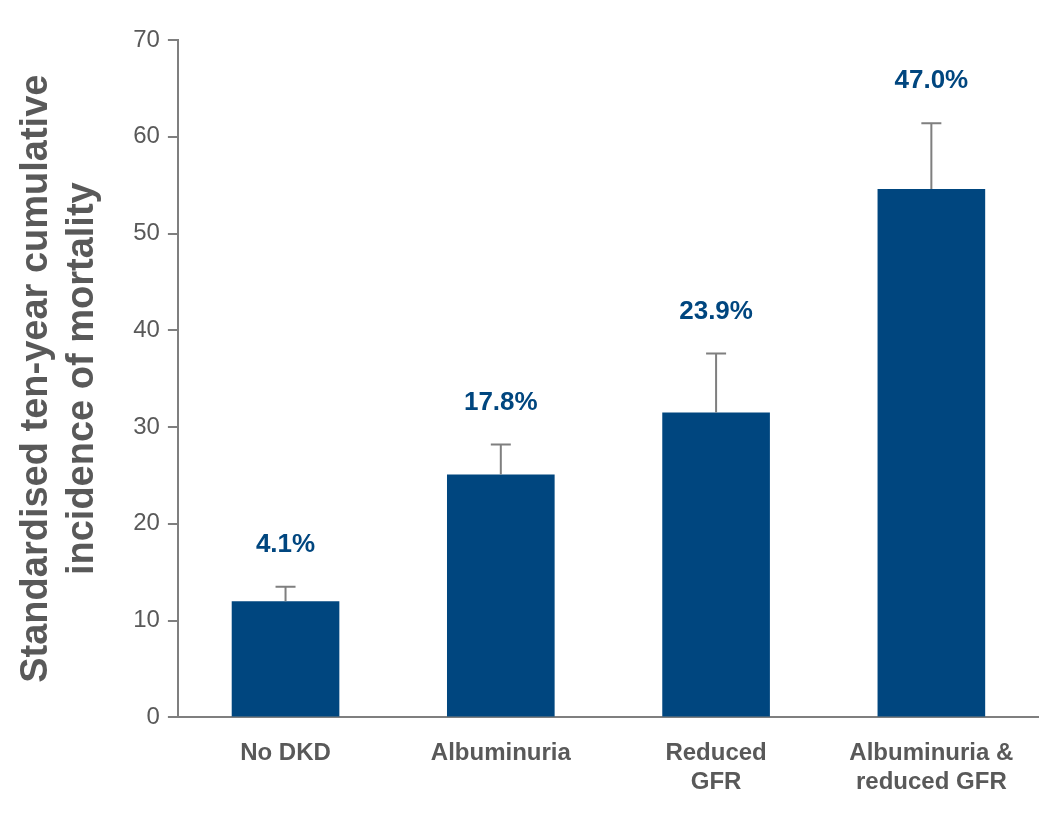 Image resolution: width=1039 pixels, height=819 pixels. I want to click on x-tick-label: No DKD, so click(285, 752).